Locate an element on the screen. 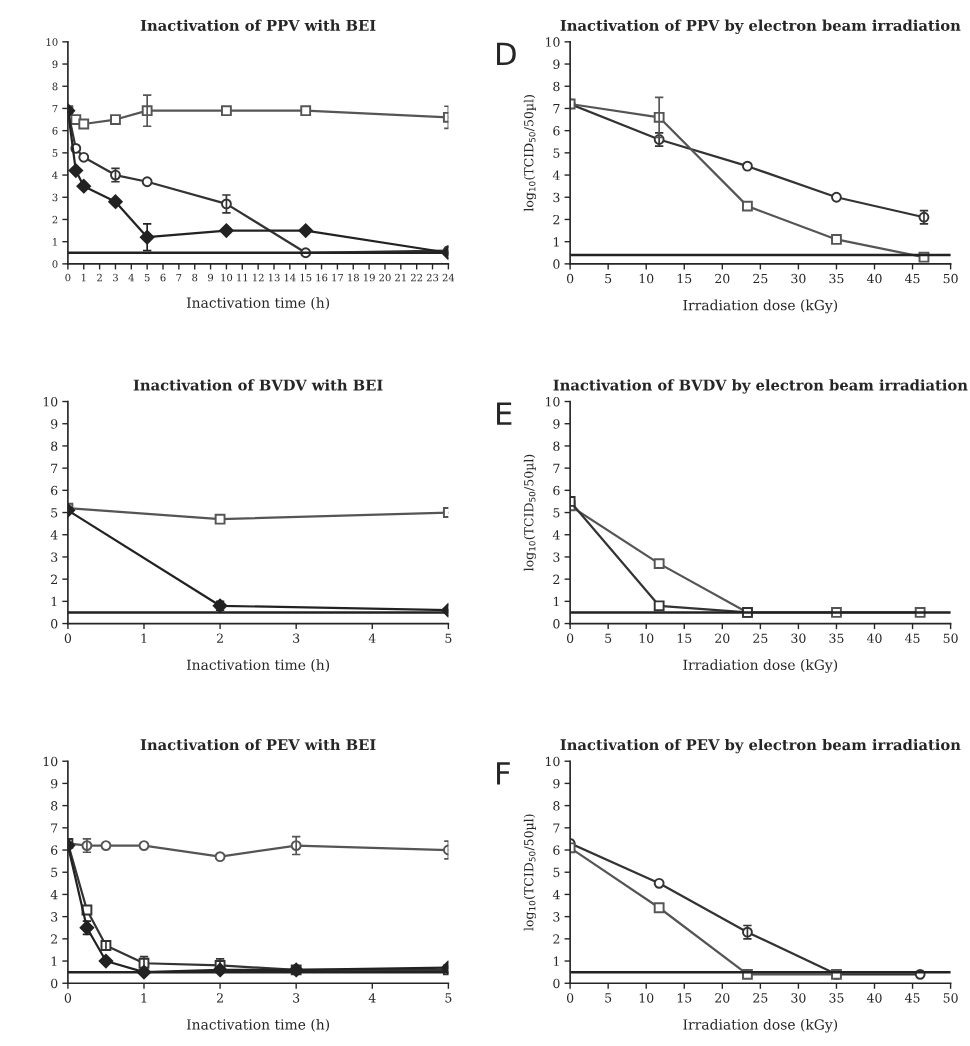 The height and width of the screenshot is (1046, 970). text: D is located at coordinates (506, 54).